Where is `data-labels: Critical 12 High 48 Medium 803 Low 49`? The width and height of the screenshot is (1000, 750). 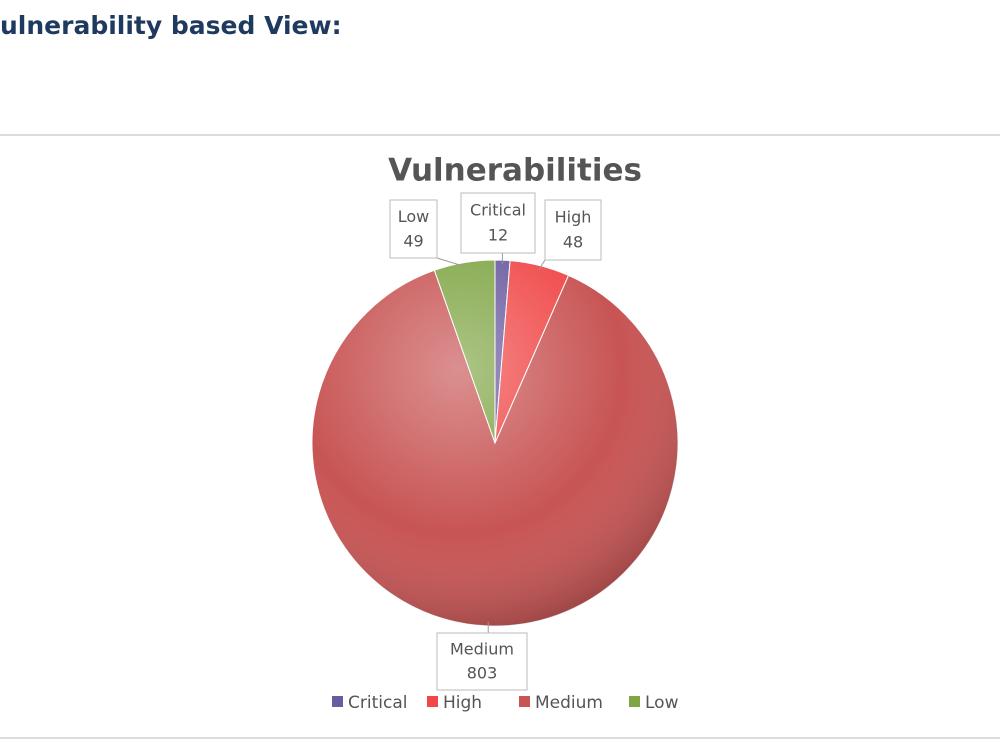 data-labels: Critical 12 High 48 Medium 803 Low 49 is located at coordinates (495, 441).